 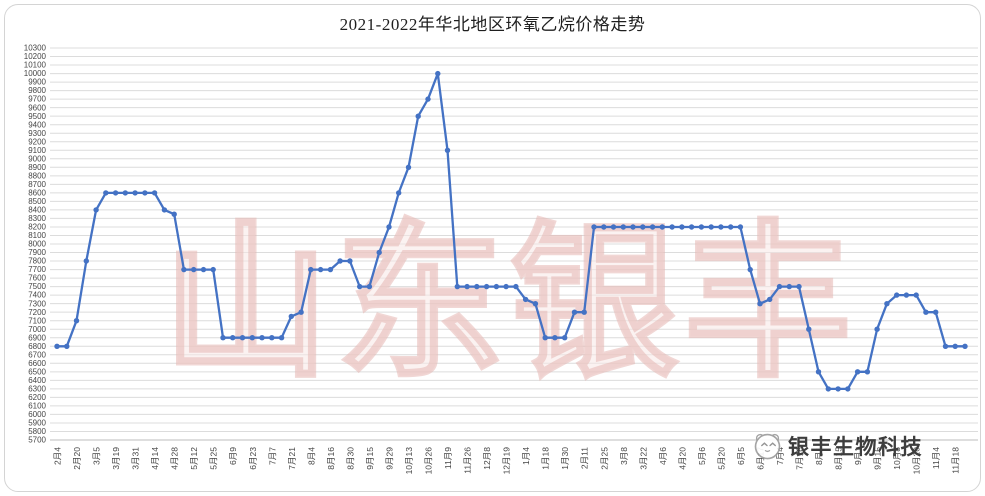 I want to click on svg-text: 6500, so click(x=37, y=371).